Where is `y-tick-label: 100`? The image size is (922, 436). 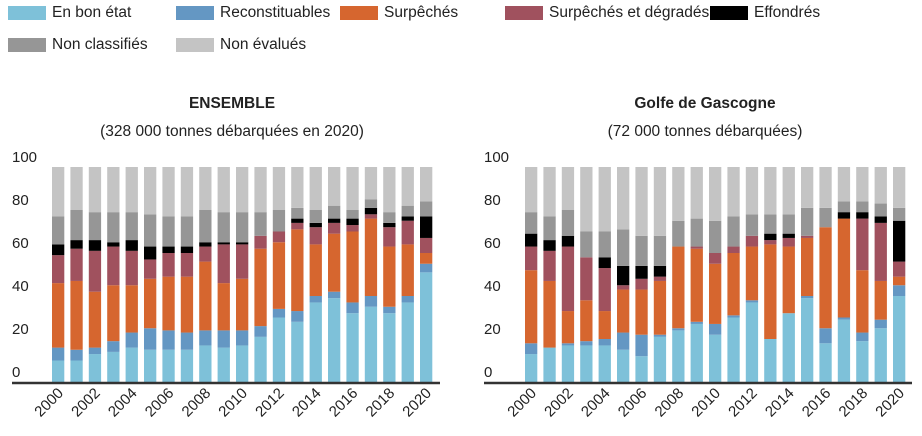
y-tick-label: 100 is located at coordinates (496, 157).